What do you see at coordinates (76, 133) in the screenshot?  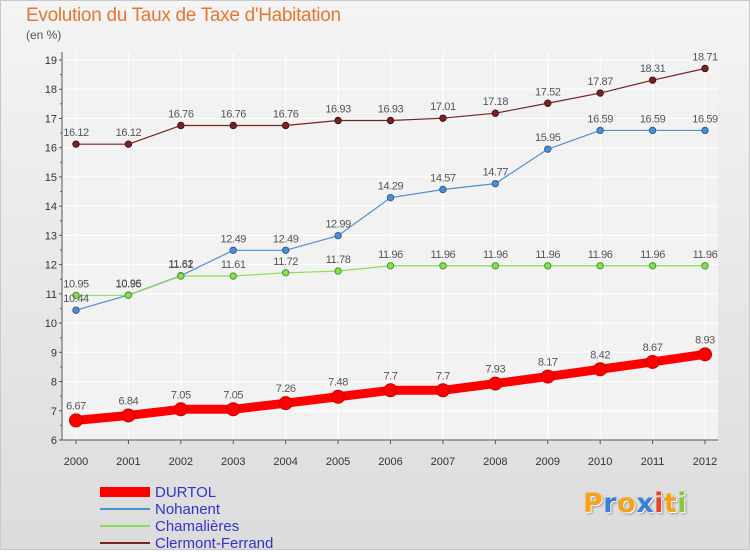 I see `data-label-3-0: 16.12` at bounding box center [76, 133].